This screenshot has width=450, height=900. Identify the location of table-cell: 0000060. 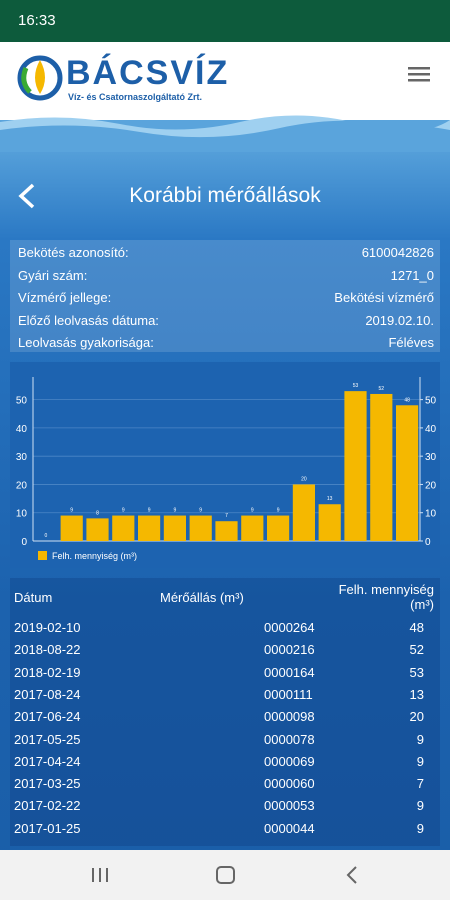
(289, 784).